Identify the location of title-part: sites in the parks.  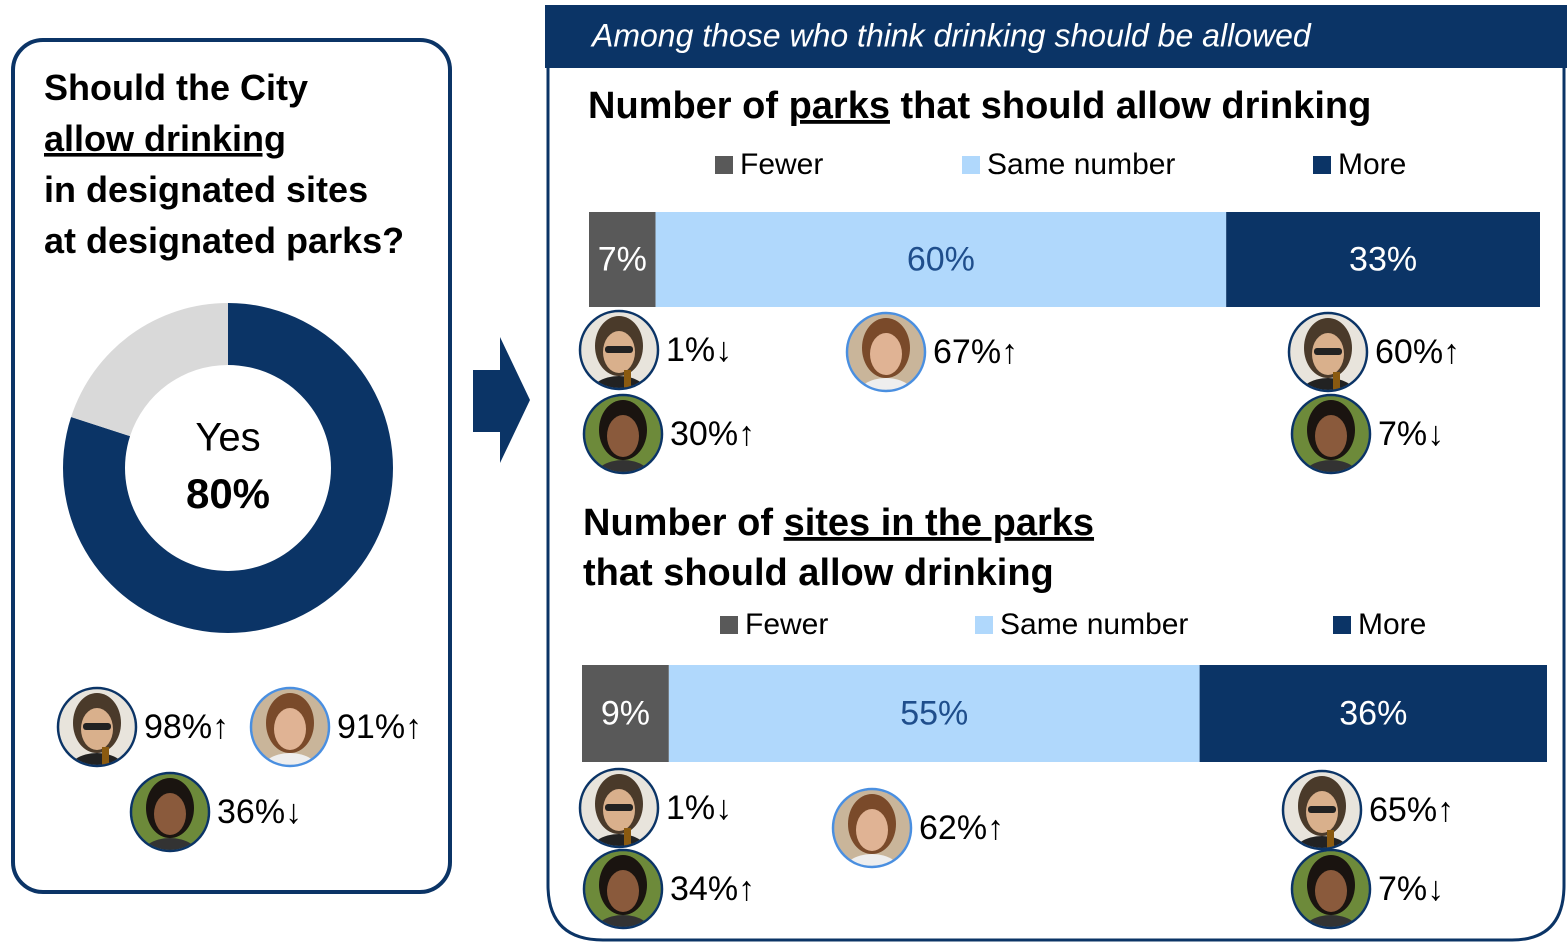
(939, 523).